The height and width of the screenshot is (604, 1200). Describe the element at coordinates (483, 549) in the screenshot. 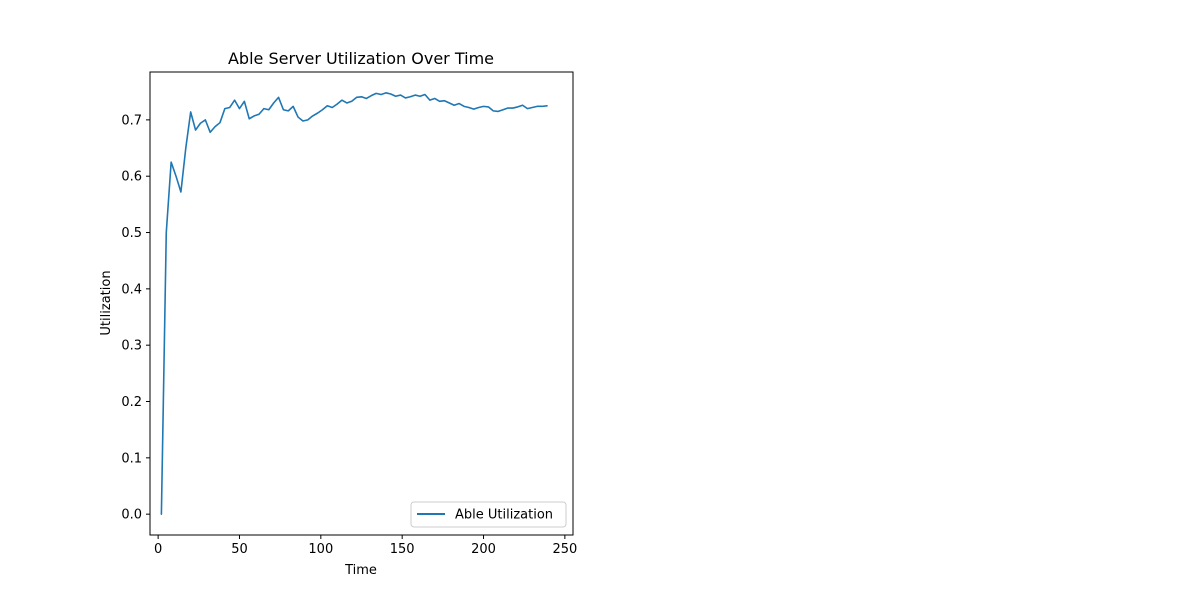

I see `x-tick-label-200: 200` at that location.